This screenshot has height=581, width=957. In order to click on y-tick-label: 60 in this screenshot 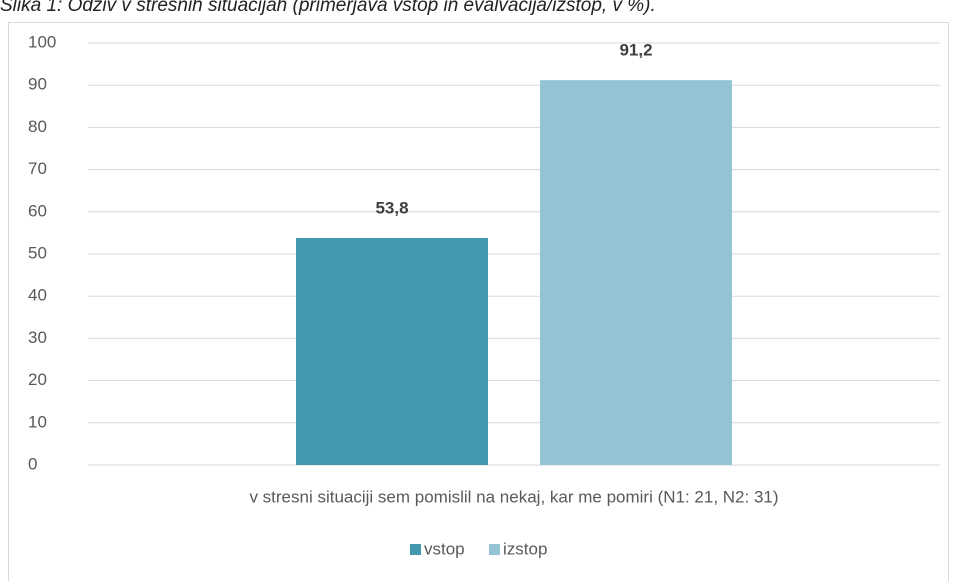, I will do `click(37, 210)`.